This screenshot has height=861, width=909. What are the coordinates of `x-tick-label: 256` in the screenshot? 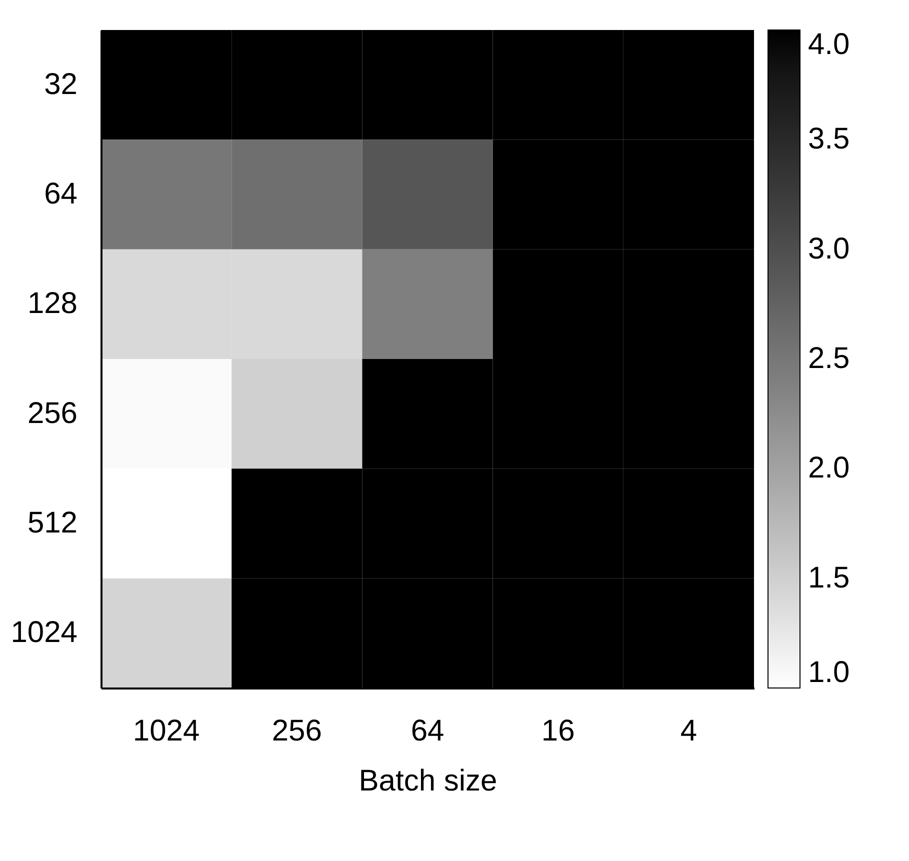 It's located at (297, 731).